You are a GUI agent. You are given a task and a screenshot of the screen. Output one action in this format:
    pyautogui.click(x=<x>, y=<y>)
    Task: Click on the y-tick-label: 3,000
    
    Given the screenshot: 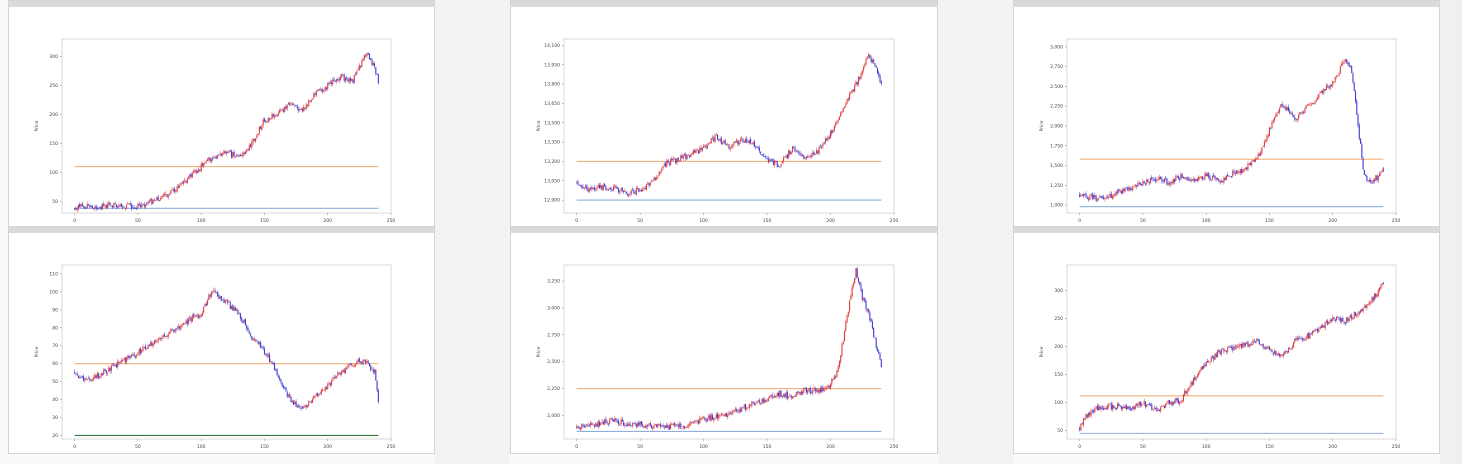 What is the action you would take?
    pyautogui.click(x=553, y=308)
    